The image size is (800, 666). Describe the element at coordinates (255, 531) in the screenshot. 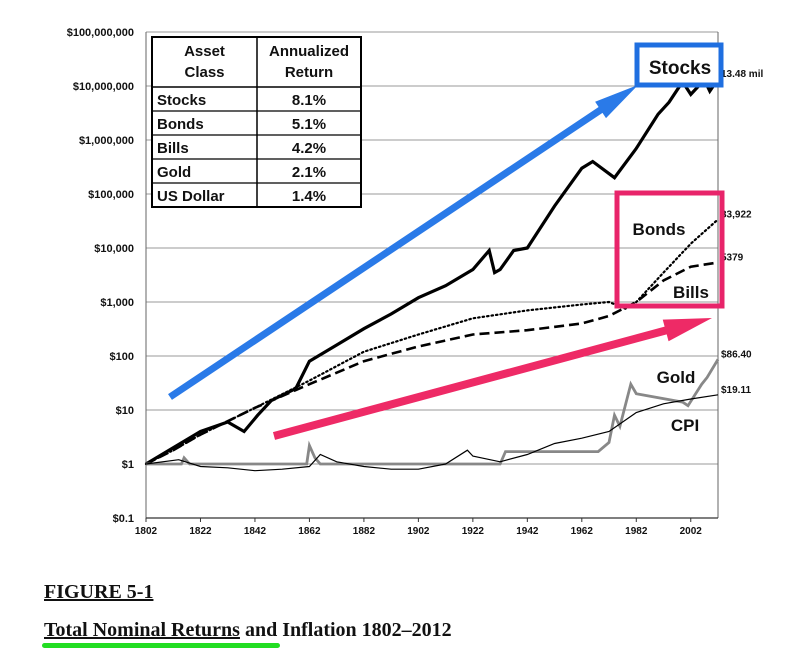

I see `x-tick-label: 1842` at that location.